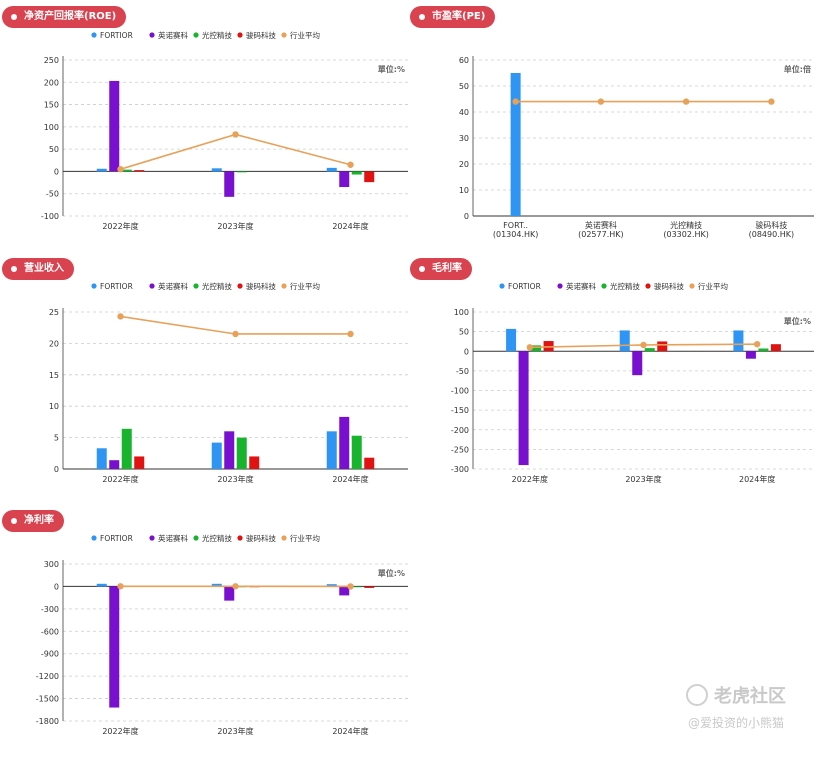 The image size is (816, 762). What do you see at coordinates (173, 35) in the screenshot?
I see `legend-label: 英诺赛科` at bounding box center [173, 35].